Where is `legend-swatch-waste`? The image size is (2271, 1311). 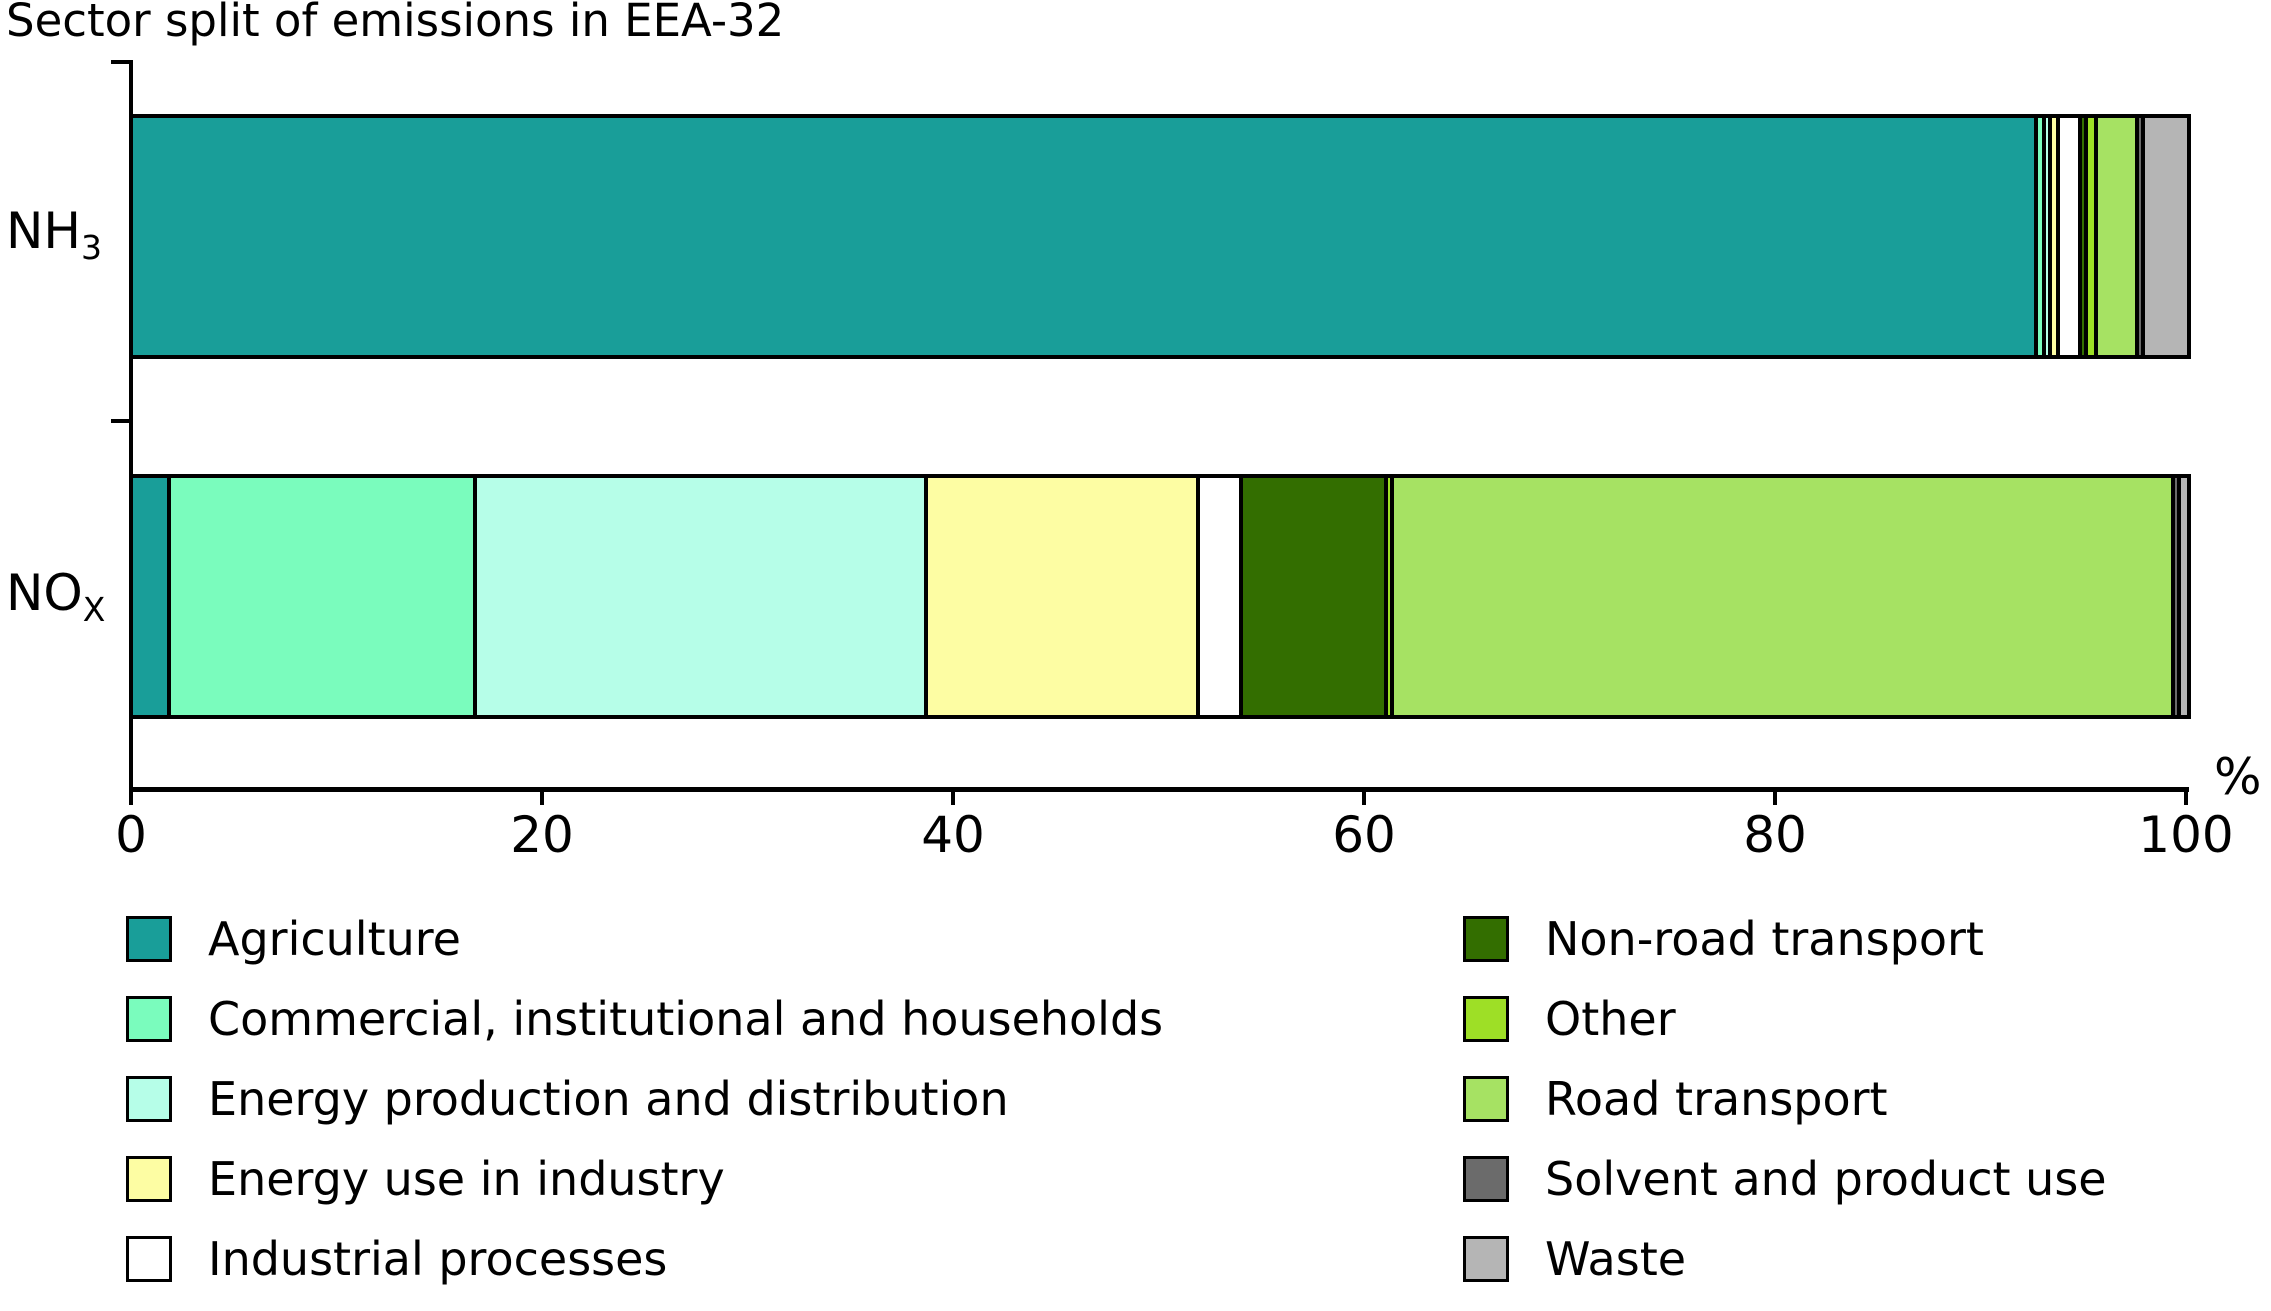 legend-swatch-waste is located at coordinates (1486, 1259).